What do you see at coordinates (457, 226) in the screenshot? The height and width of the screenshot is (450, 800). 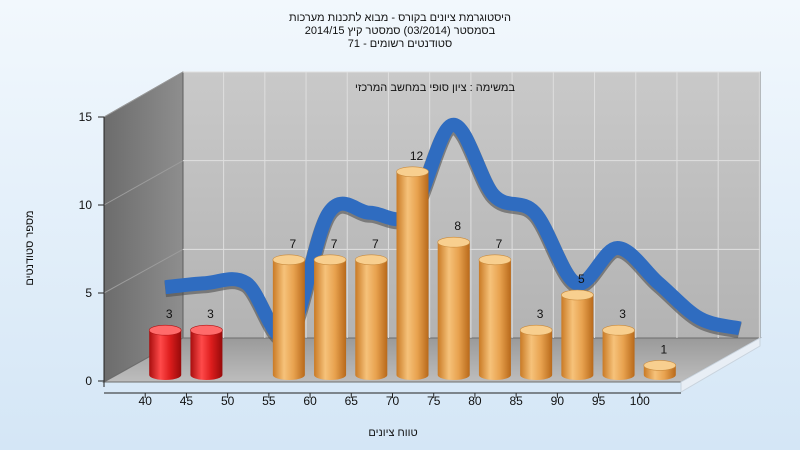 I see `bar-value-label: 8` at bounding box center [457, 226].